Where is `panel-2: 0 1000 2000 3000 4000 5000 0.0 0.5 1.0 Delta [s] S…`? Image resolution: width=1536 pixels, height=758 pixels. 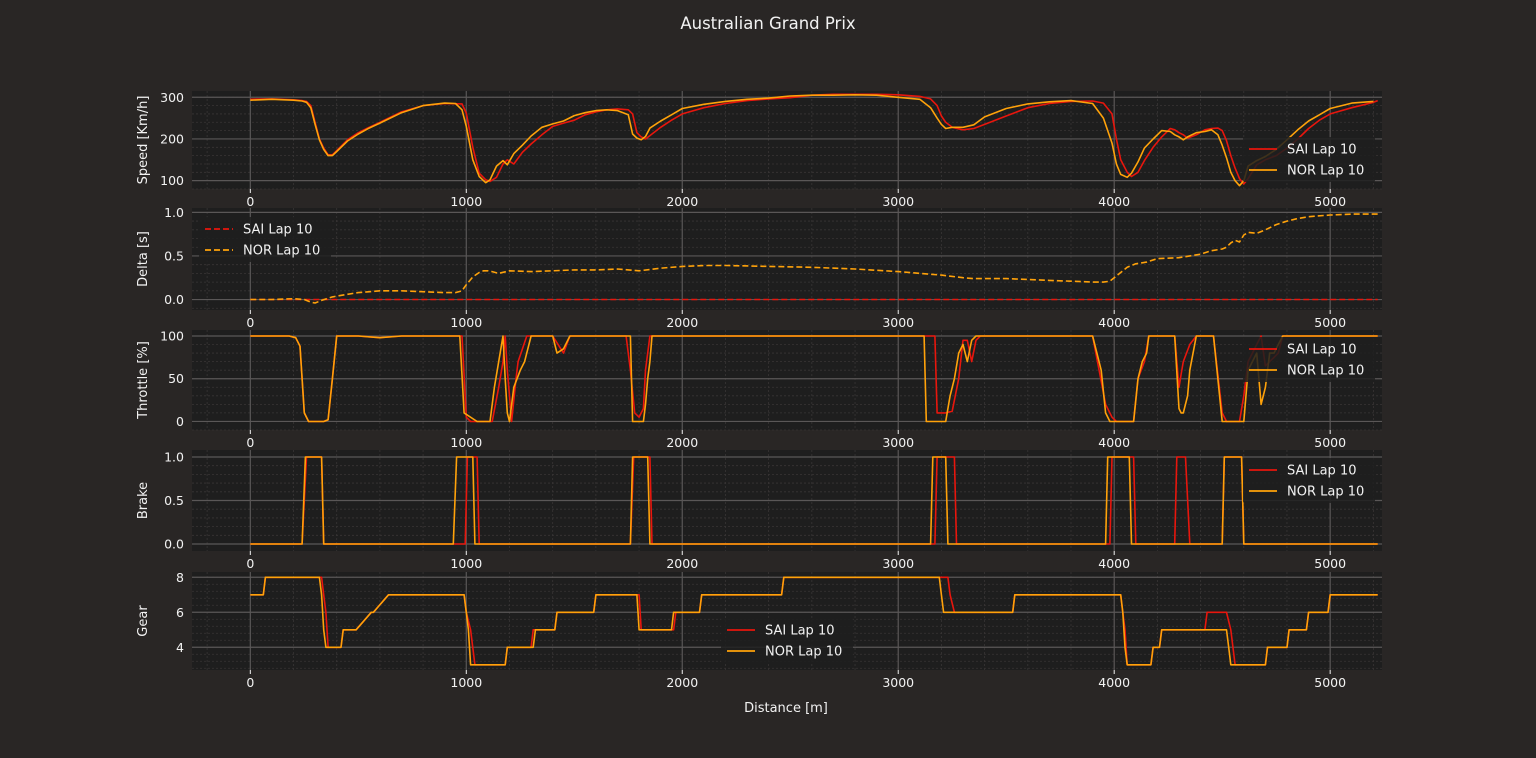
panel-2: 0 1000 2000 3000 4000 5000 0.0 0.5 1.0 Delta [s] S… is located at coordinates (759, 267).